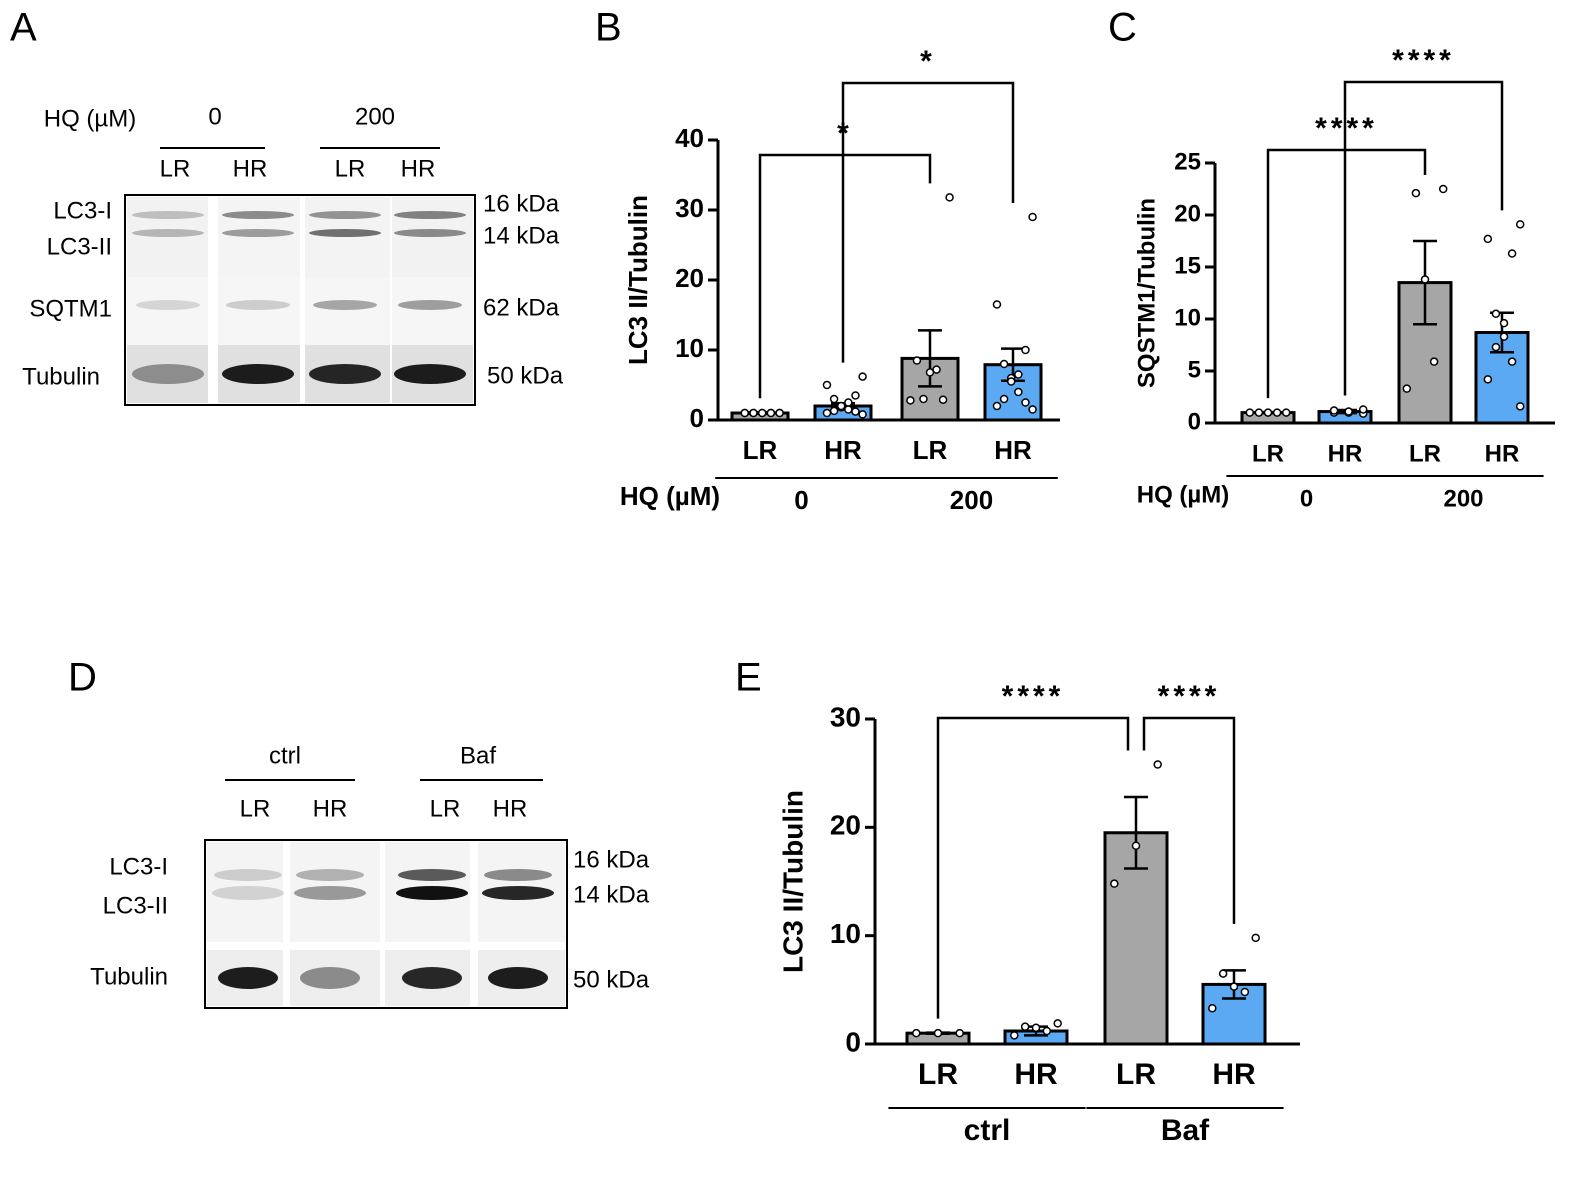  I want to click on y-axis-label: LC3 II/Tubulin, so click(638, 280).